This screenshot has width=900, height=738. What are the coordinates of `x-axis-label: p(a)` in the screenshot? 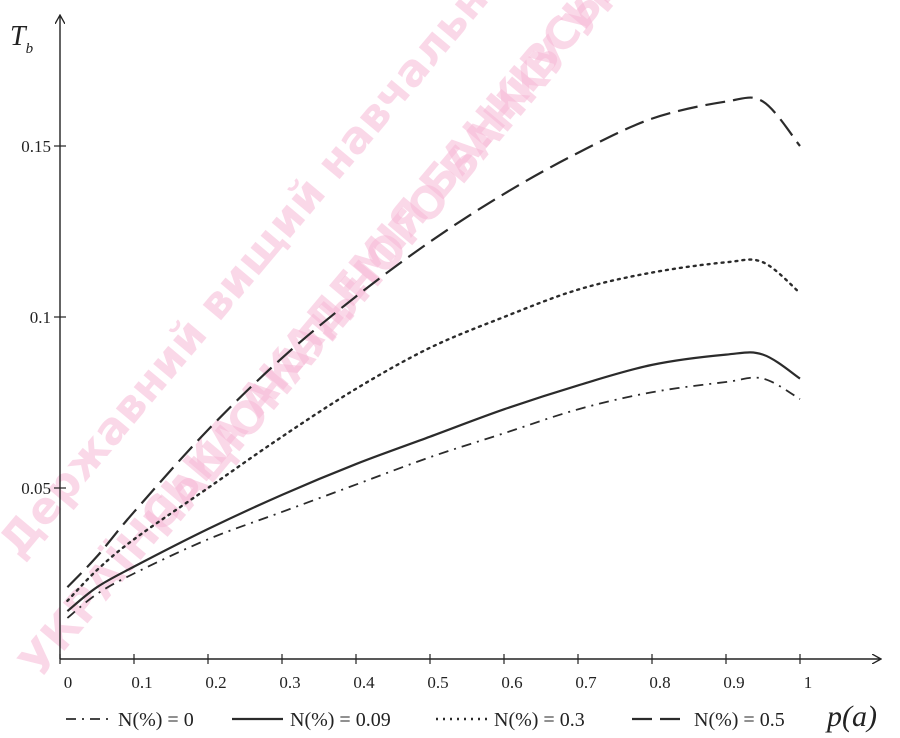 It's located at (851, 716).